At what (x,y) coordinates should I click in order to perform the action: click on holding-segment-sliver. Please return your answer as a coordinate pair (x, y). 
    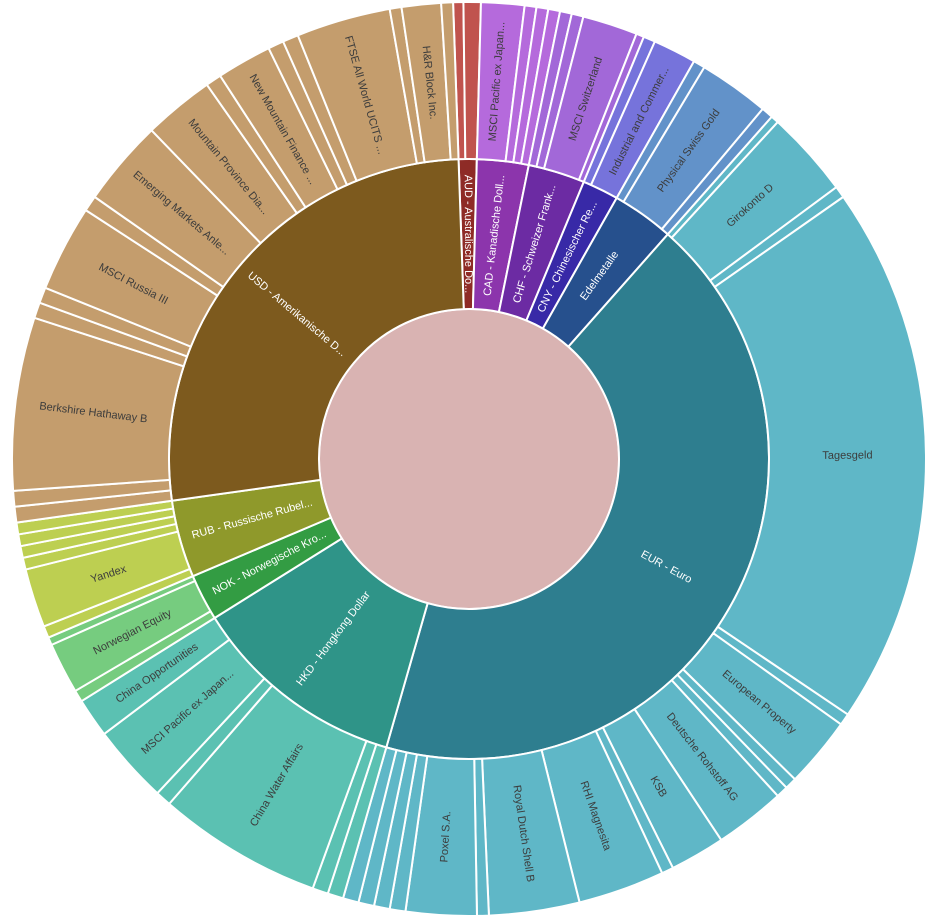
    Looking at the image, I should click on (450, 81).